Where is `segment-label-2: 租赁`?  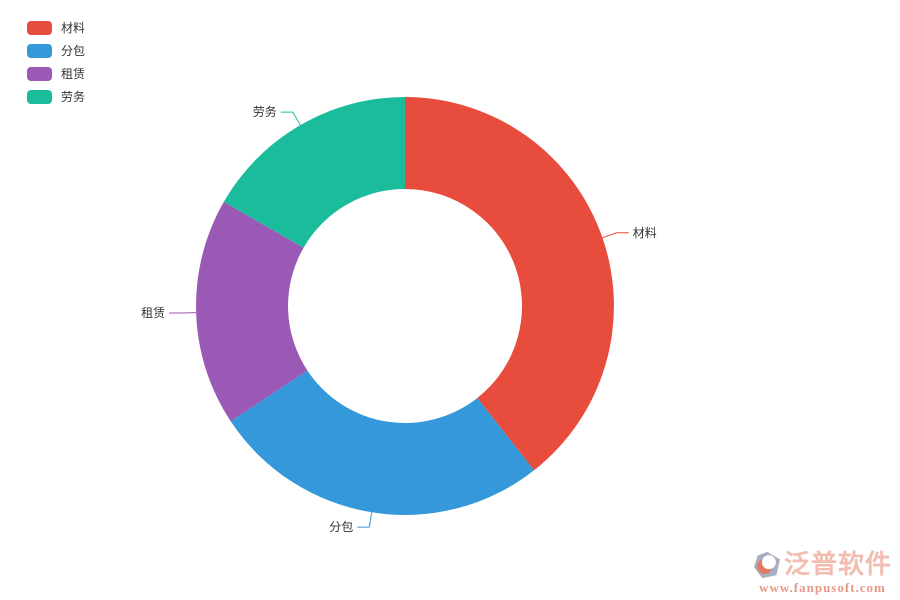
segment-label-2: 租赁 is located at coordinates (153, 313).